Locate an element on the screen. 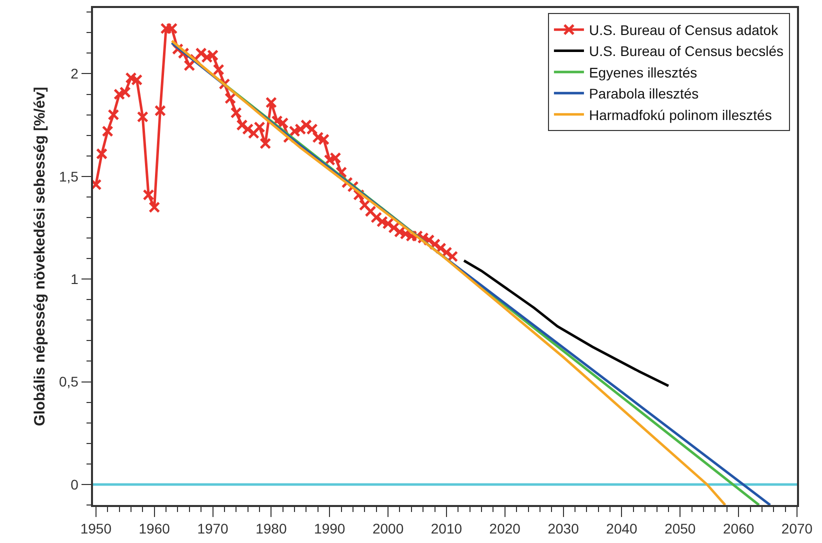 This screenshot has width=822, height=543. x-tick-label: 1980 is located at coordinates (271, 528).